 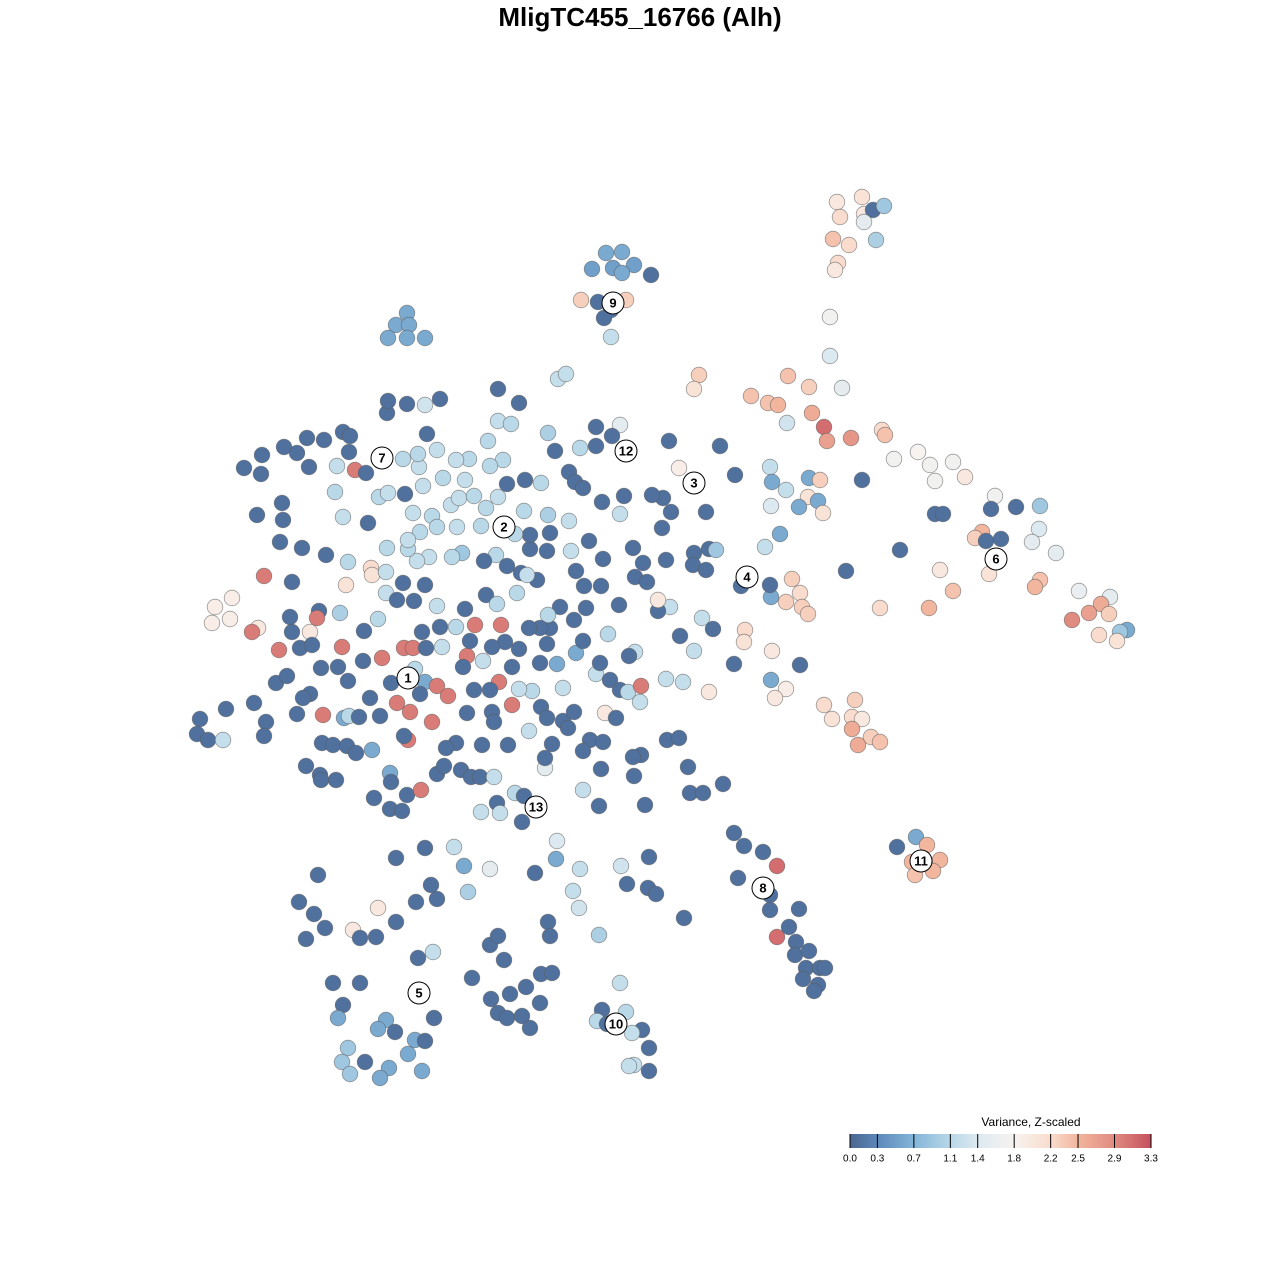 What do you see at coordinates (612, 302) in the screenshot?
I see `cluster-label: 9` at bounding box center [612, 302].